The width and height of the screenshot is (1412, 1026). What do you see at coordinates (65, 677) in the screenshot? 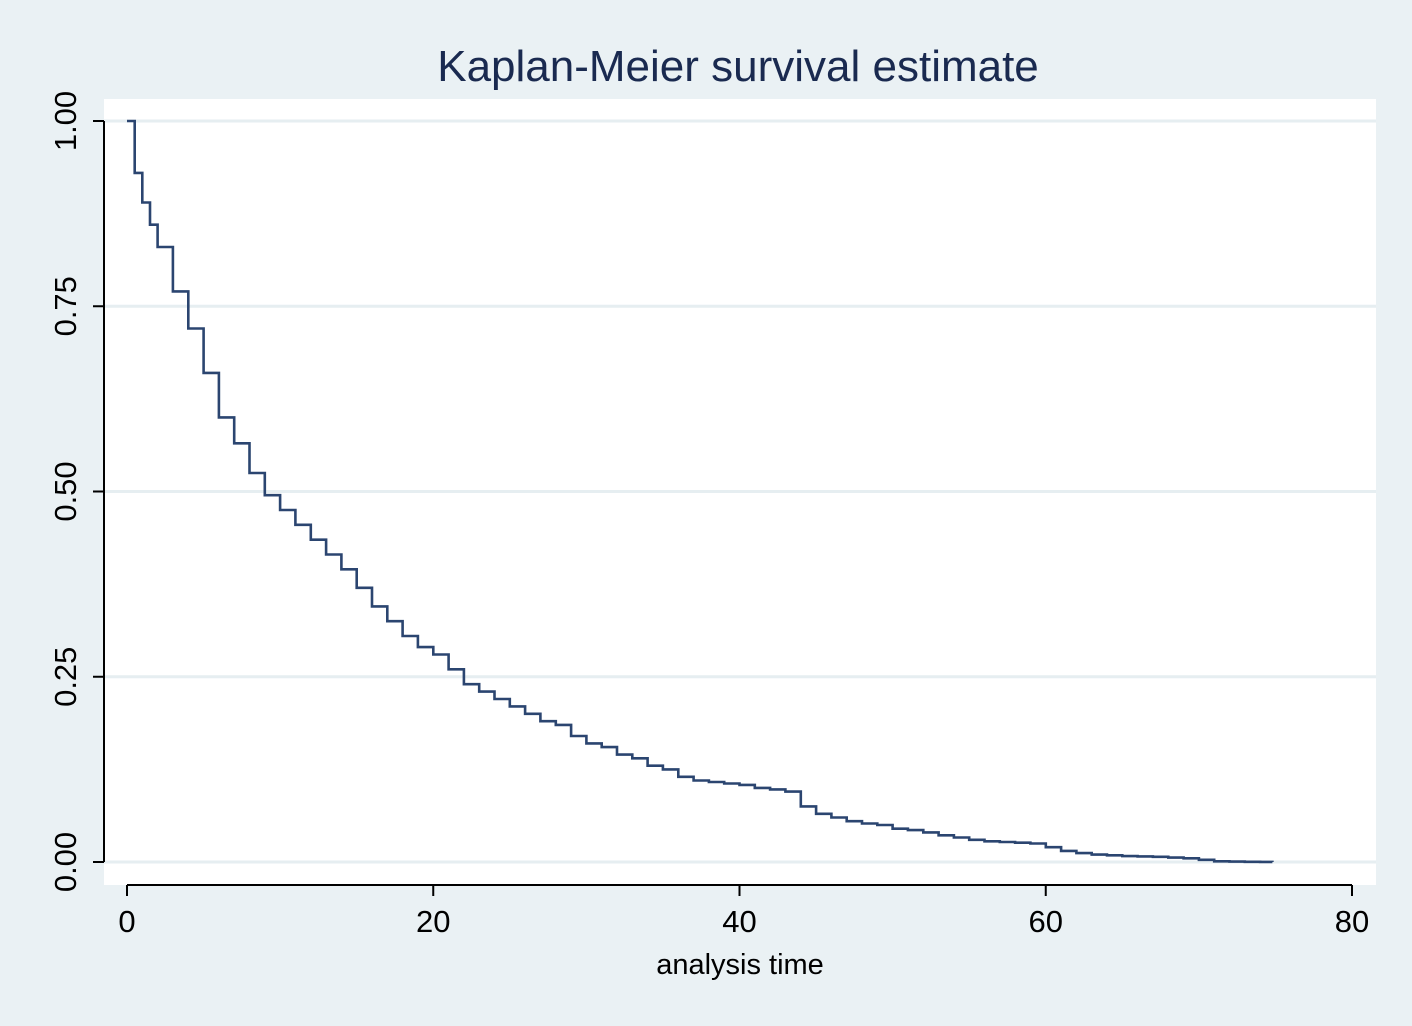
I see `y-tick-label: 0.25` at bounding box center [65, 677].